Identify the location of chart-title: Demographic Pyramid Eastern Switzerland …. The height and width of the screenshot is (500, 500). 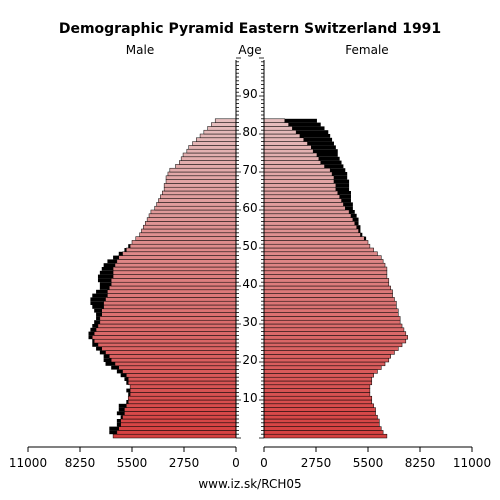
(250, 29).